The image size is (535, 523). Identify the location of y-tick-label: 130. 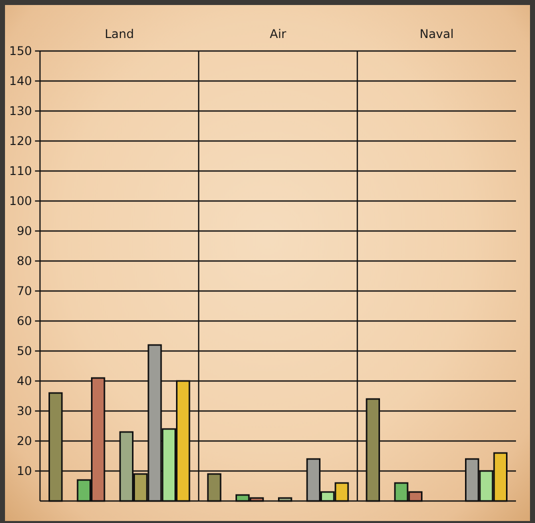
(20, 111).